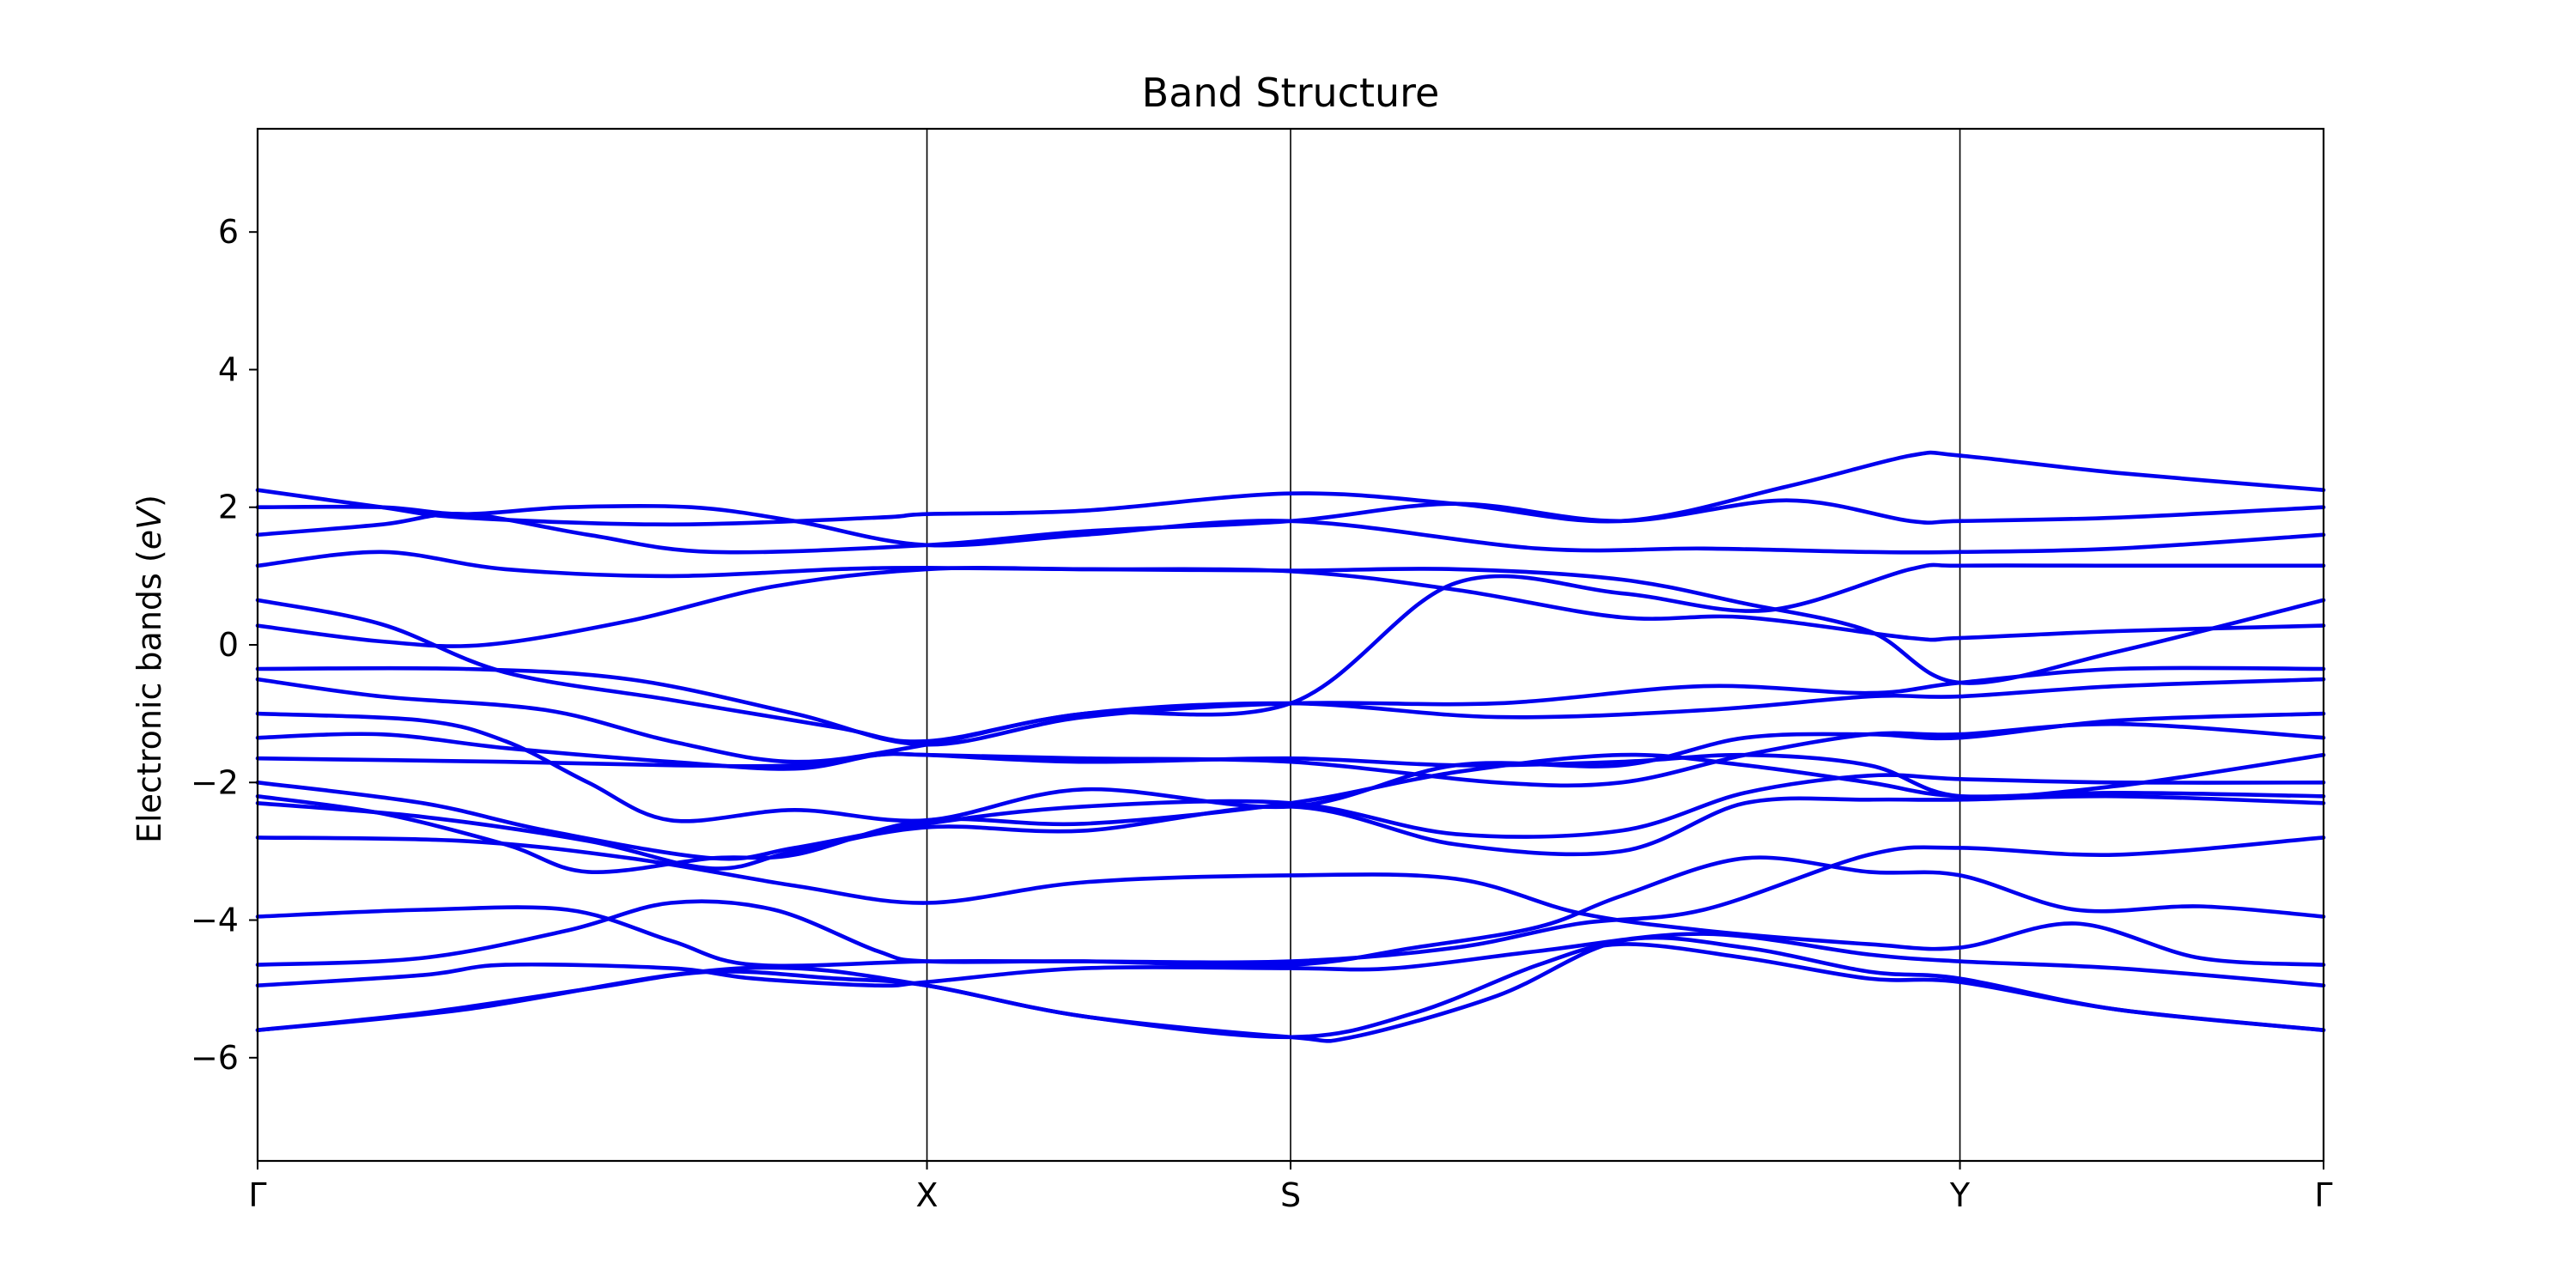  Describe the element at coordinates (1960, 1195) in the screenshot. I see `x-tick-label: Y` at that location.